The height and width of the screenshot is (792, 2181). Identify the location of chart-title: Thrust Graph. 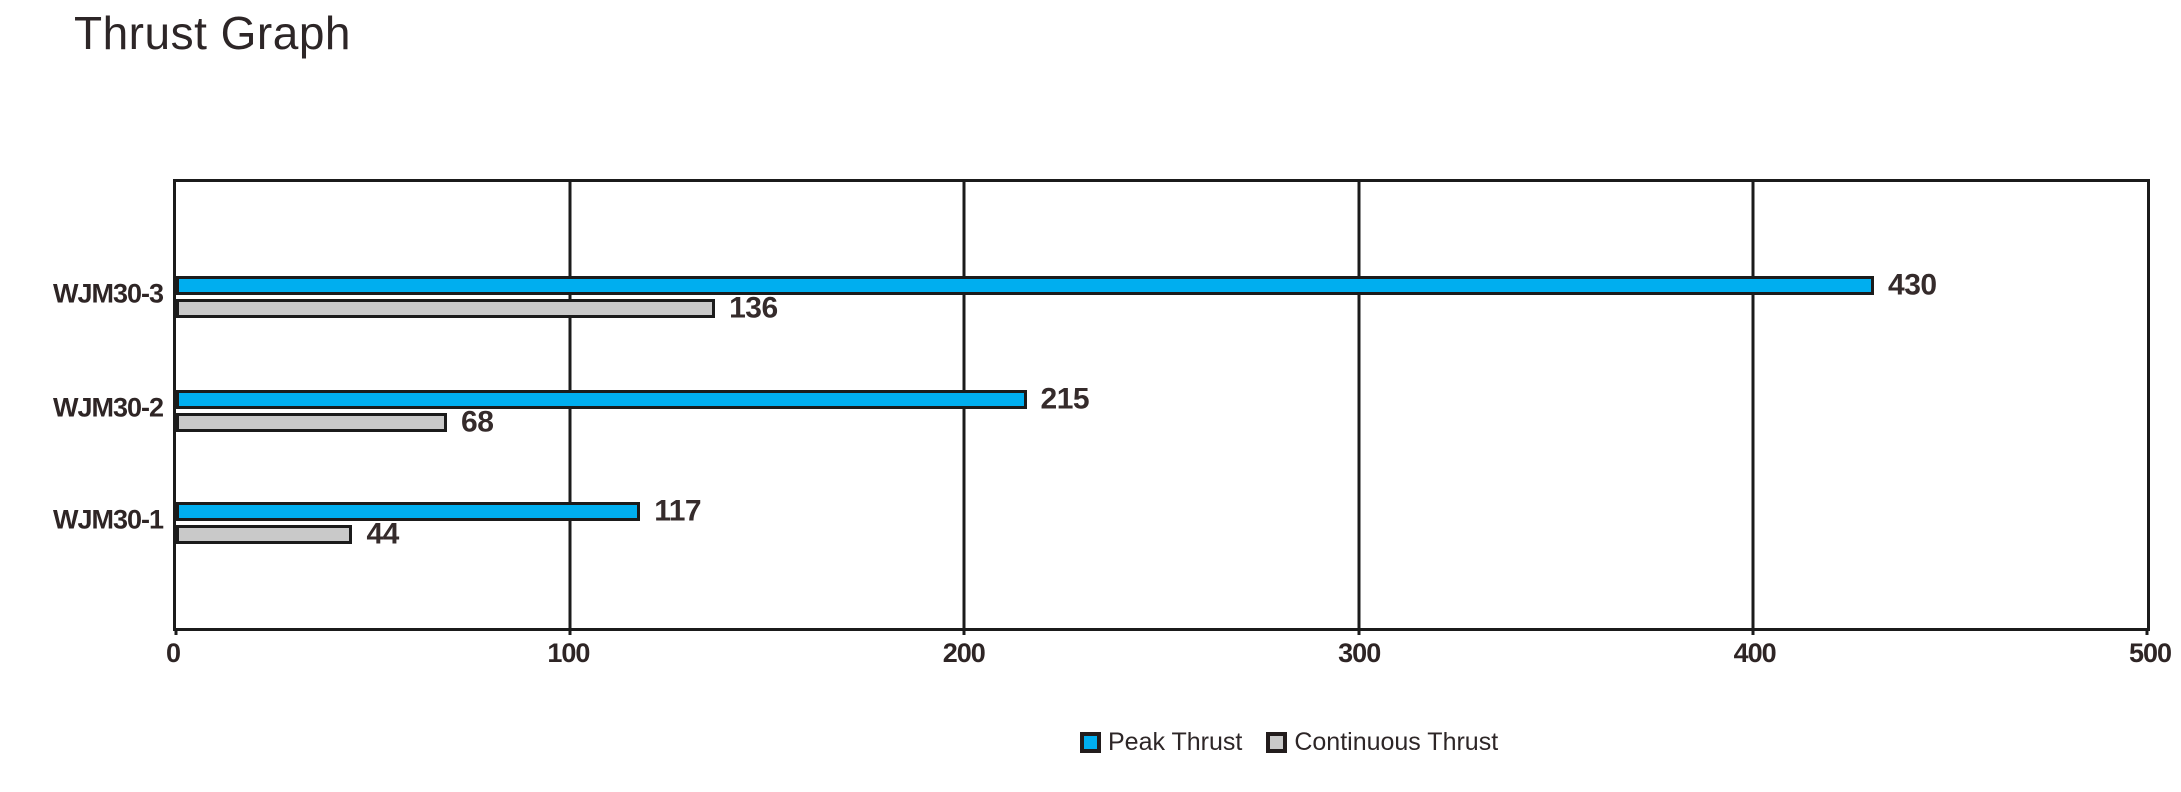
(212, 33).